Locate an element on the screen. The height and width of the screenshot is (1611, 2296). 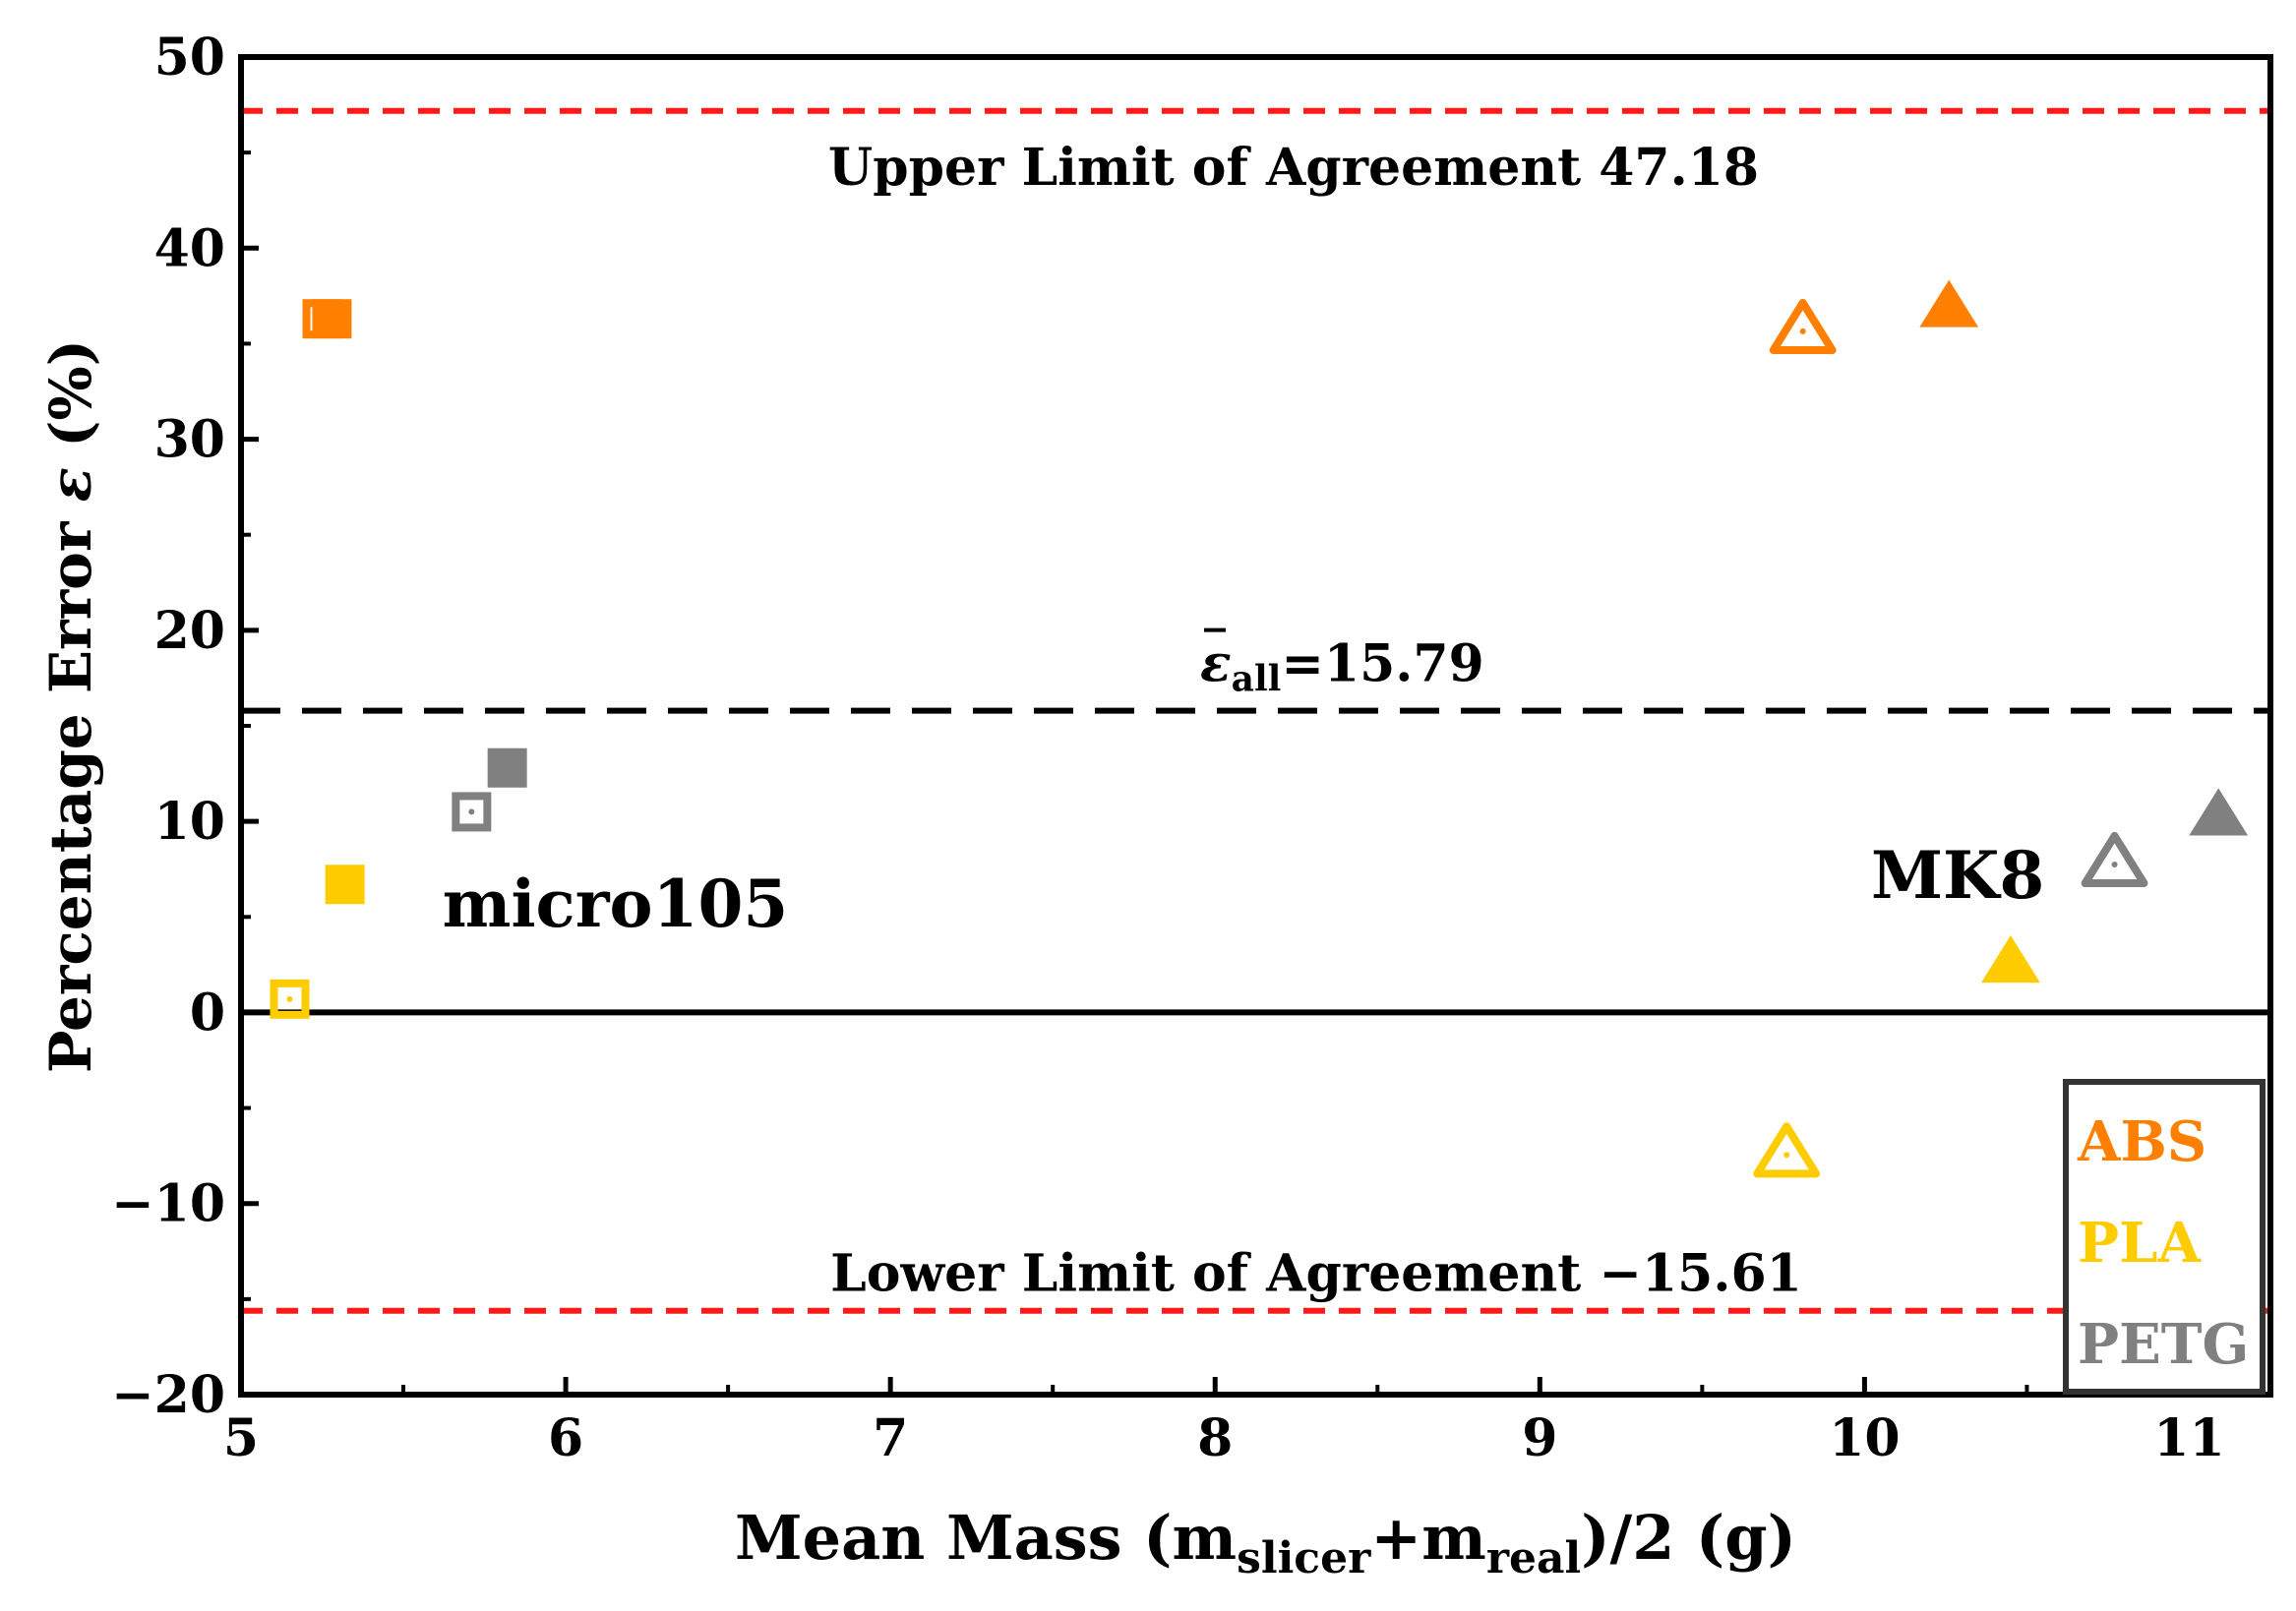
y-tick-label: 20 is located at coordinates (189, 631).